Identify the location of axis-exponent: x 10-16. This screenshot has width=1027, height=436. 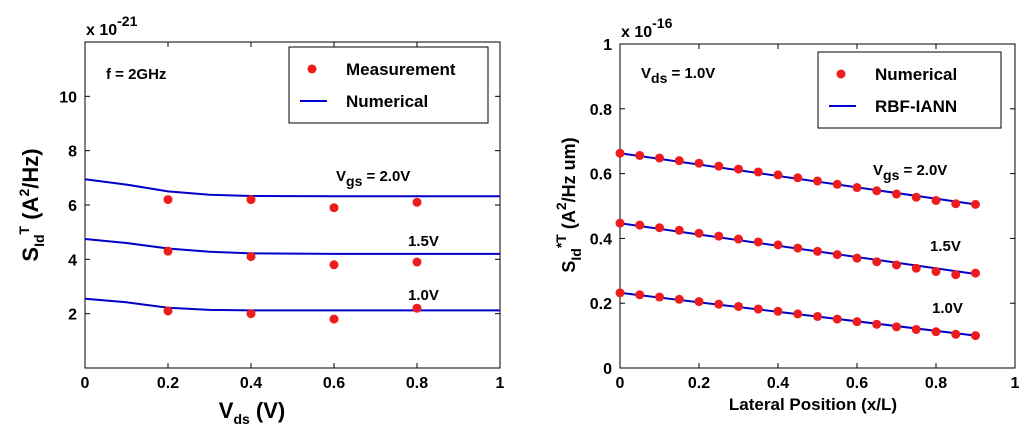
(647, 28).